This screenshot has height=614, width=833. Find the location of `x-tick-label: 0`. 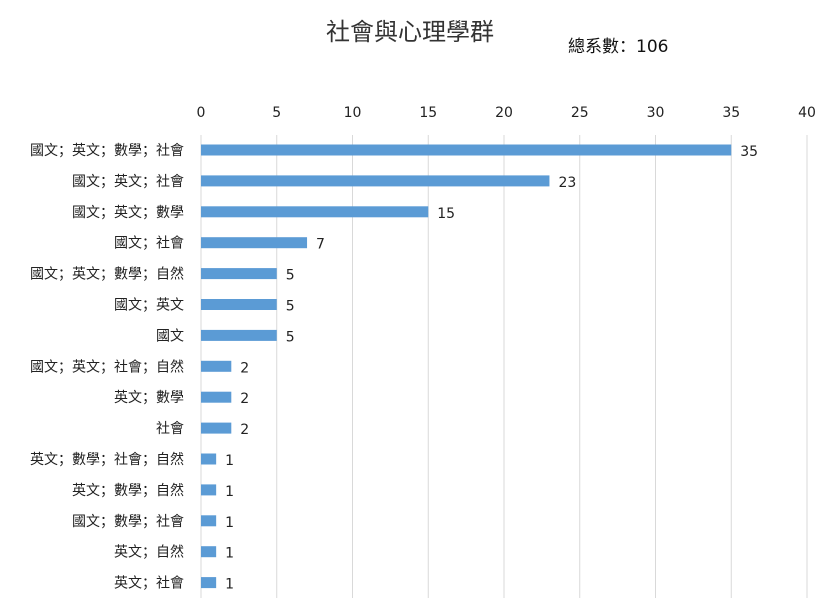

x-tick-label: 0 is located at coordinates (201, 113).